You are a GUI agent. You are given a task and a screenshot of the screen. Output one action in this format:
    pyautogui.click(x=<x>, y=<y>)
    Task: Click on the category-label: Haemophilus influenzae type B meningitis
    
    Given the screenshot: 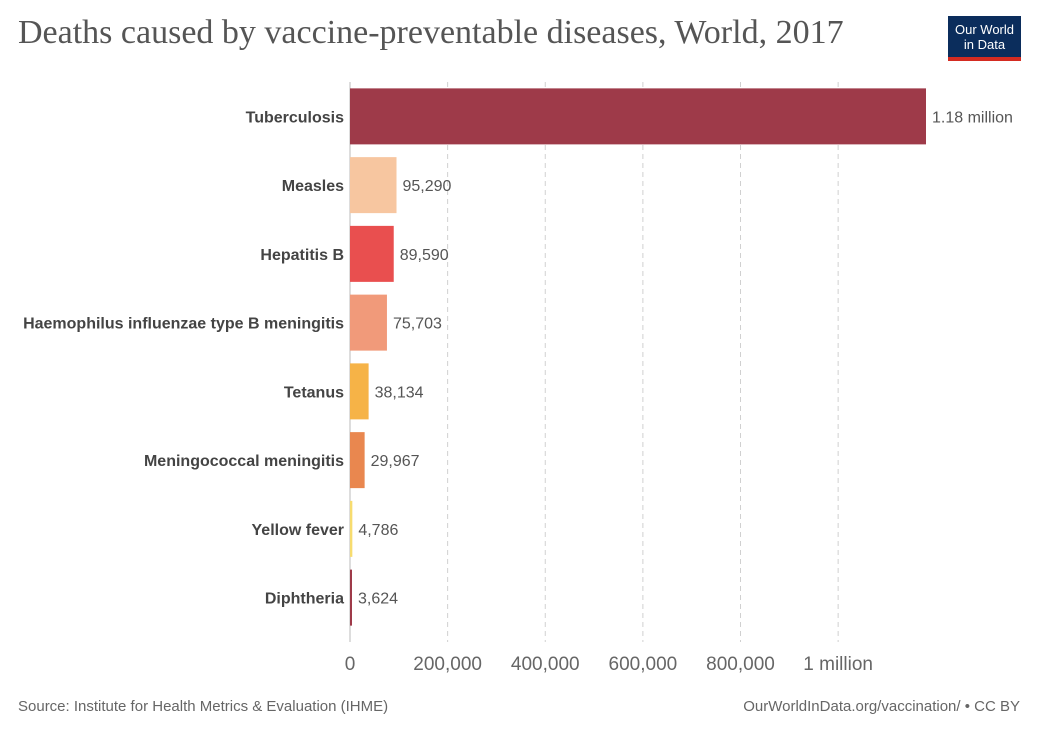 What is the action you would take?
    pyautogui.click(x=183, y=324)
    